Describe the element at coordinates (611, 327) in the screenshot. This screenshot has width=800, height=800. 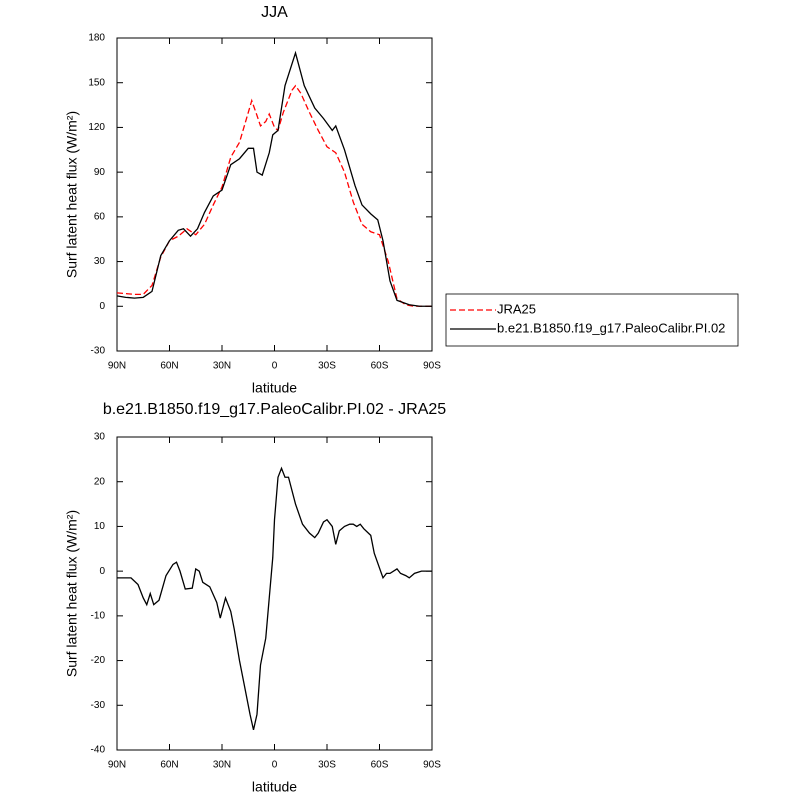
I see `legend-label: b.e21.B1850.f19_g17.PaleoCalibr.PI.02` at that location.